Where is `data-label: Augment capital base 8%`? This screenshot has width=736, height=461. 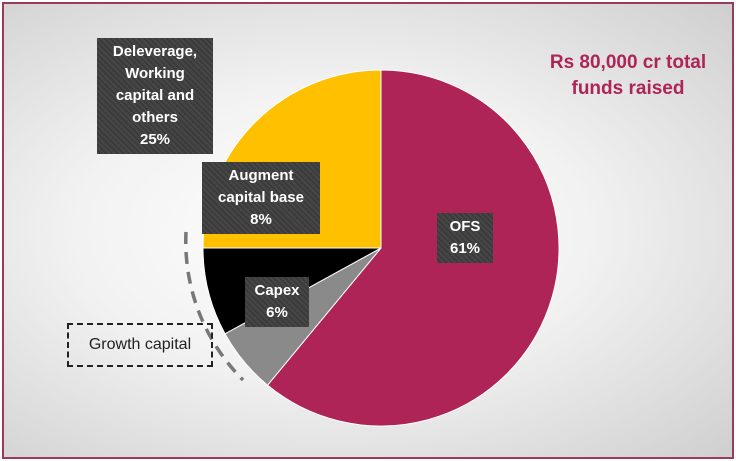 data-label: Augment capital base 8% is located at coordinates (261, 198).